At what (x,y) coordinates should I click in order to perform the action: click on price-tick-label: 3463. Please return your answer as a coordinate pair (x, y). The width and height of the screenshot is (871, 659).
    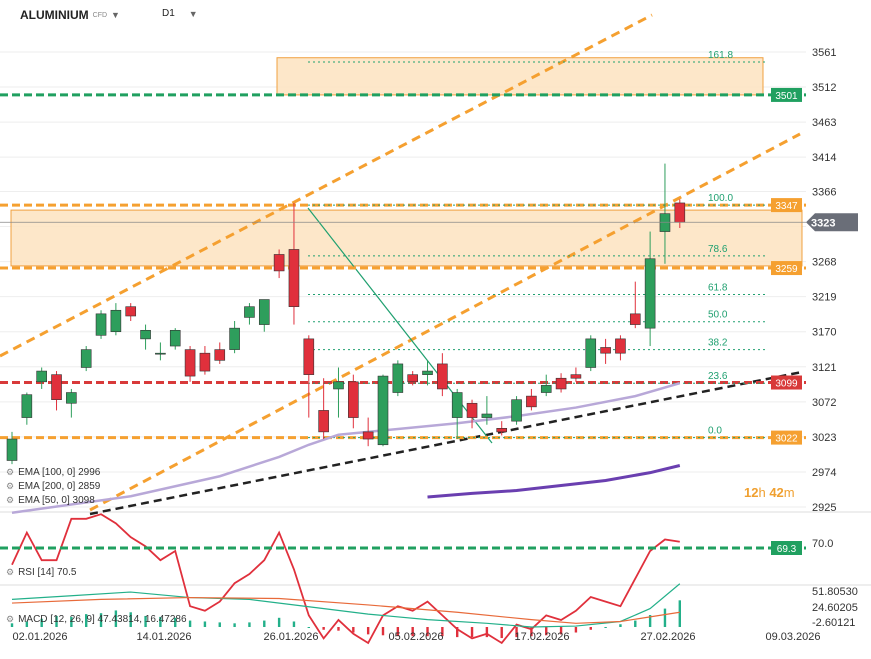
    Looking at the image, I should click on (824, 123).